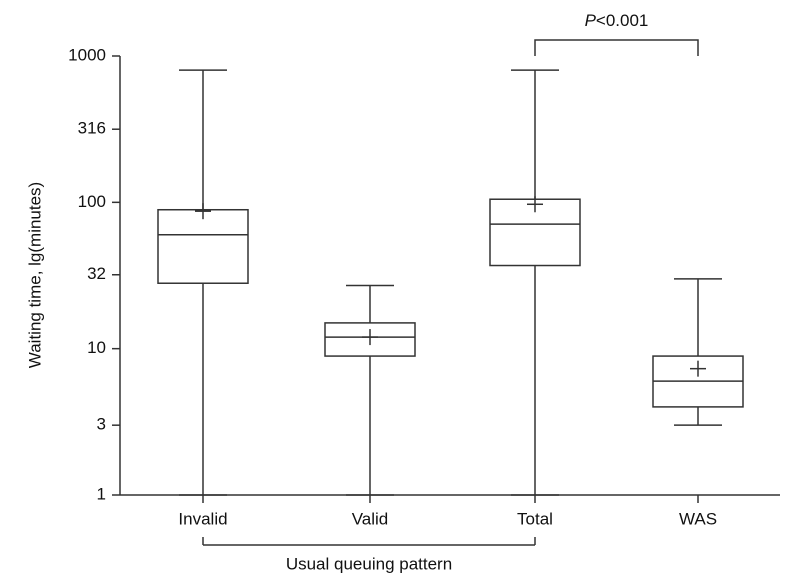  What do you see at coordinates (87, 54) in the screenshot?
I see `y-tick-label: 1000` at bounding box center [87, 54].